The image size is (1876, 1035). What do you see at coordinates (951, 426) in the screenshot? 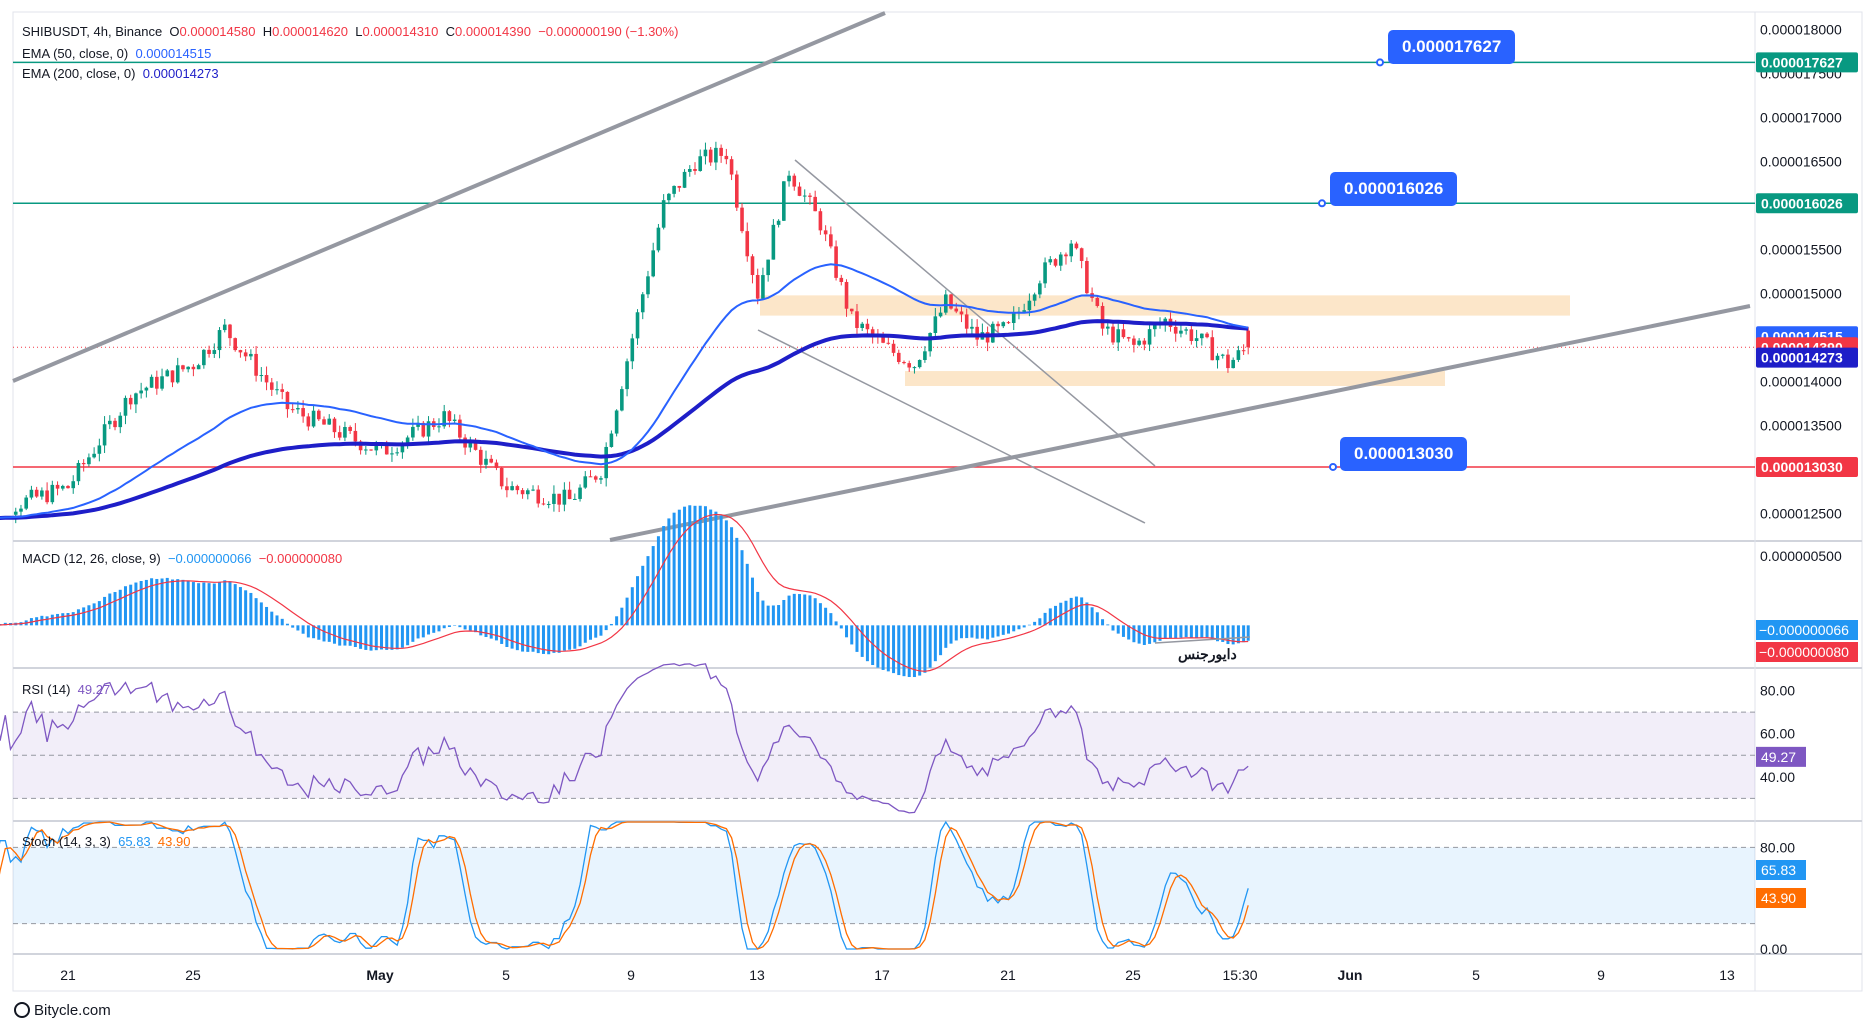
I see `wedge-lower-line` at bounding box center [951, 426].